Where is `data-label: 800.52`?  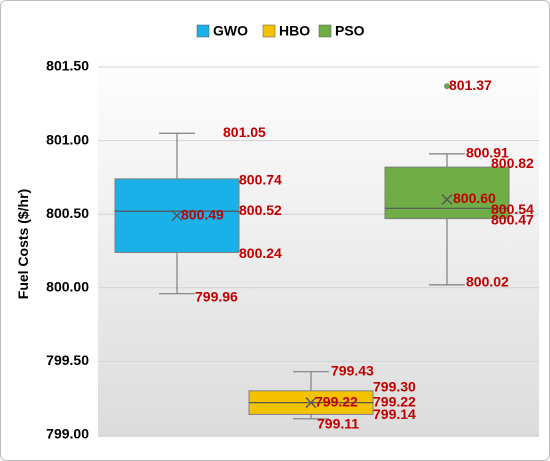
data-label: 800.52 is located at coordinates (260, 210).